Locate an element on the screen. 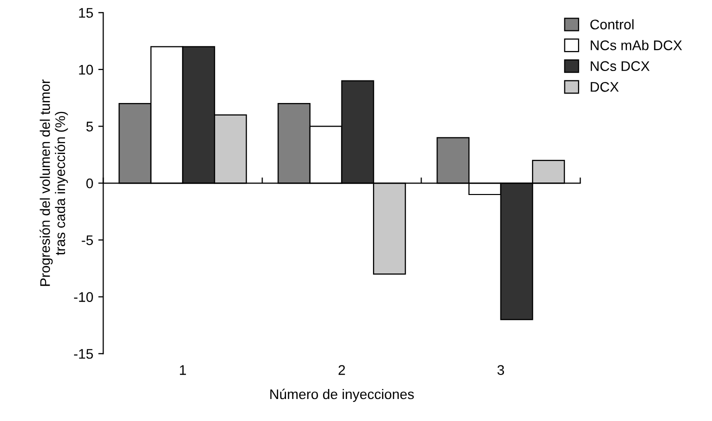 The height and width of the screenshot is (421, 712). legend-label: Control is located at coordinates (612, 24).